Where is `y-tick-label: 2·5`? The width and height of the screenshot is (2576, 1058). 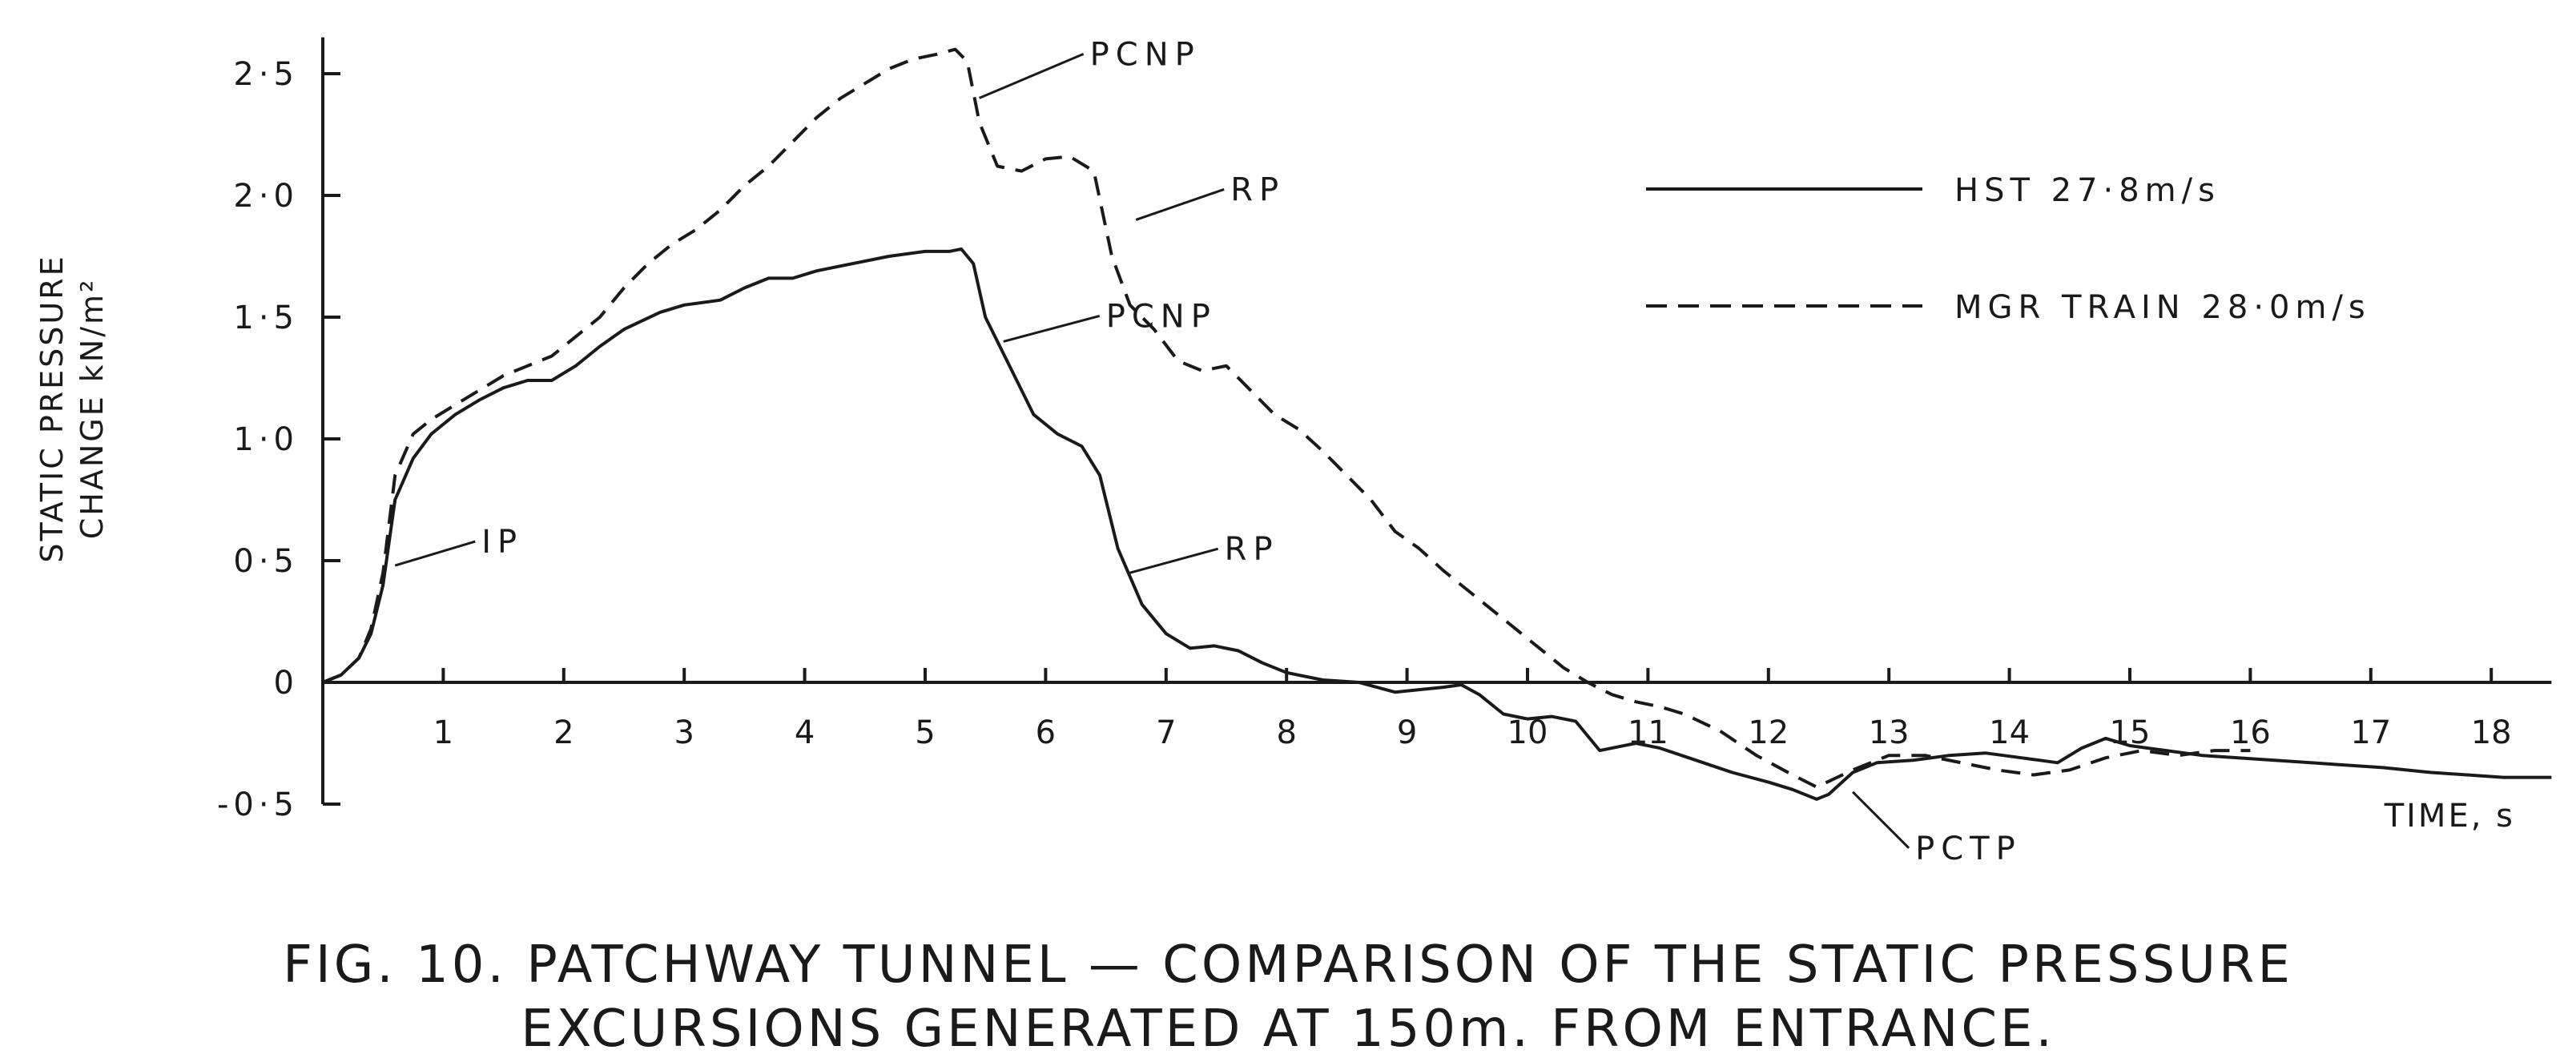 y-tick-label: 2·5 is located at coordinates (266, 74).